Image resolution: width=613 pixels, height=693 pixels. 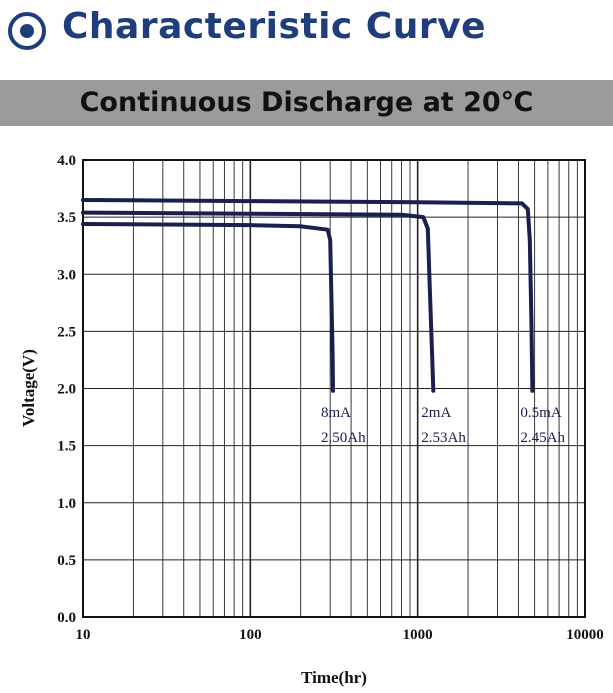 I want to click on x-tick-label: 10, so click(x=83, y=635).